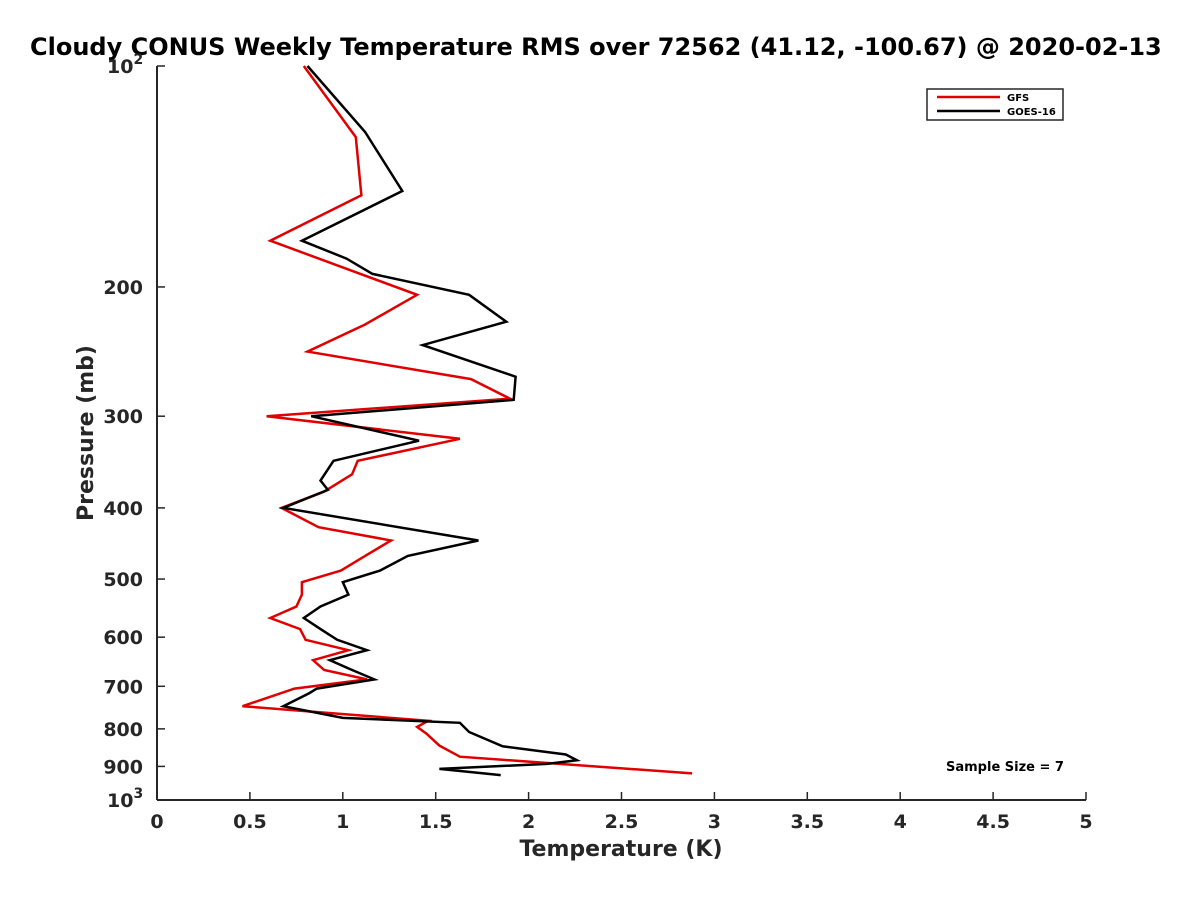 The image size is (1200, 904). I want to click on y-tick-label: 600, so click(123, 638).